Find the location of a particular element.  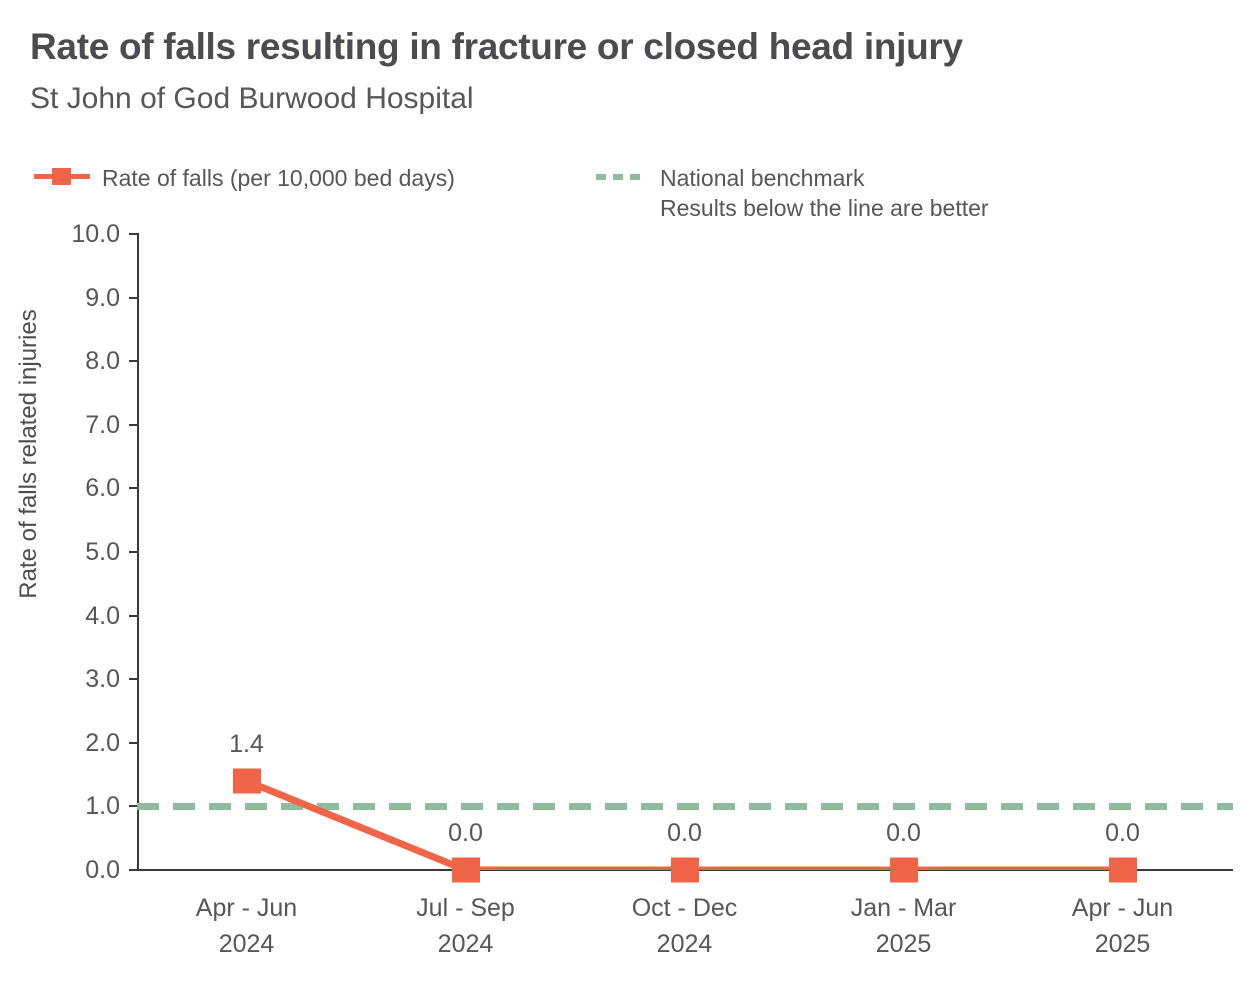

x-axis-label-period: Jul - Sep is located at coordinates (465, 908).